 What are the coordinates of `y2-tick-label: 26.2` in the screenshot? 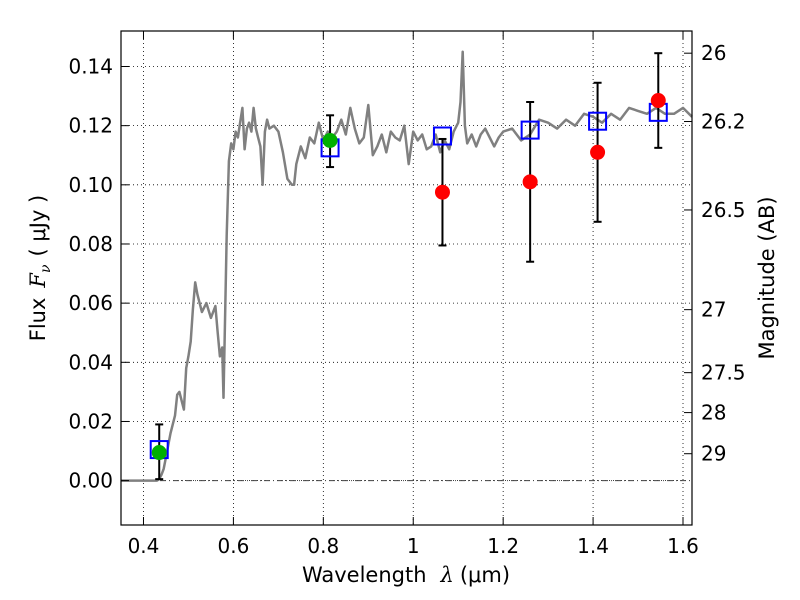 It's located at (723, 122).